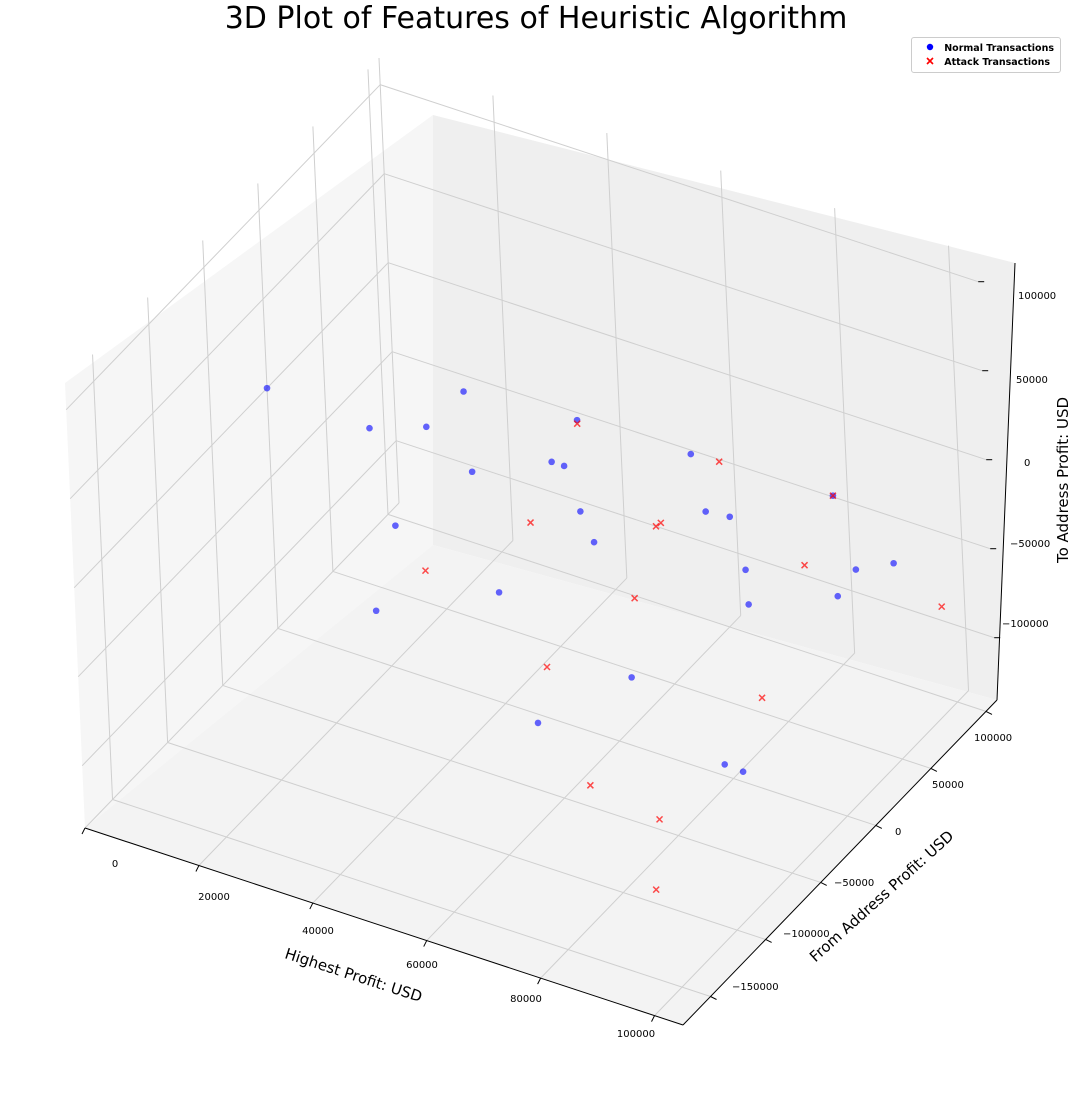 This screenshot has height=1100, width=1072. Describe the element at coordinates (930, 62) in the screenshot. I see `legend-x-marker` at that location.